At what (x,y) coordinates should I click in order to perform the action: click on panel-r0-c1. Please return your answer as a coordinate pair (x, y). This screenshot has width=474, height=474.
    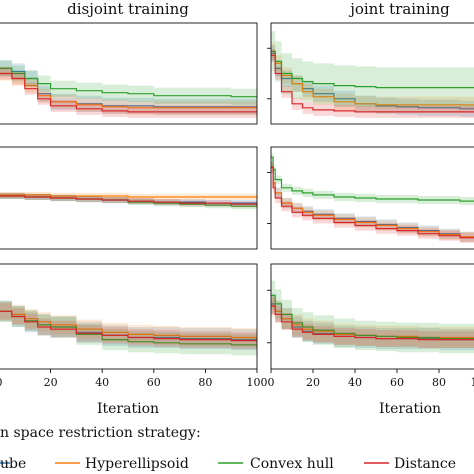
    Looking at the image, I should click on (370, 73).